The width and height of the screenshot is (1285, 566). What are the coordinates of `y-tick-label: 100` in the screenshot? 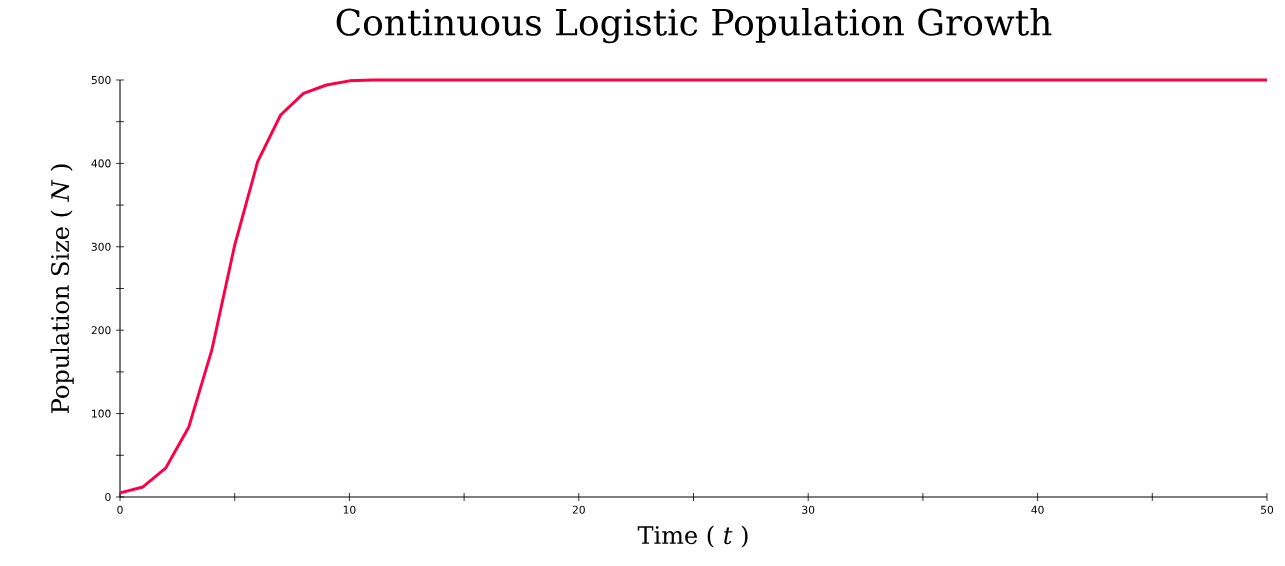 It's located at (101, 413).